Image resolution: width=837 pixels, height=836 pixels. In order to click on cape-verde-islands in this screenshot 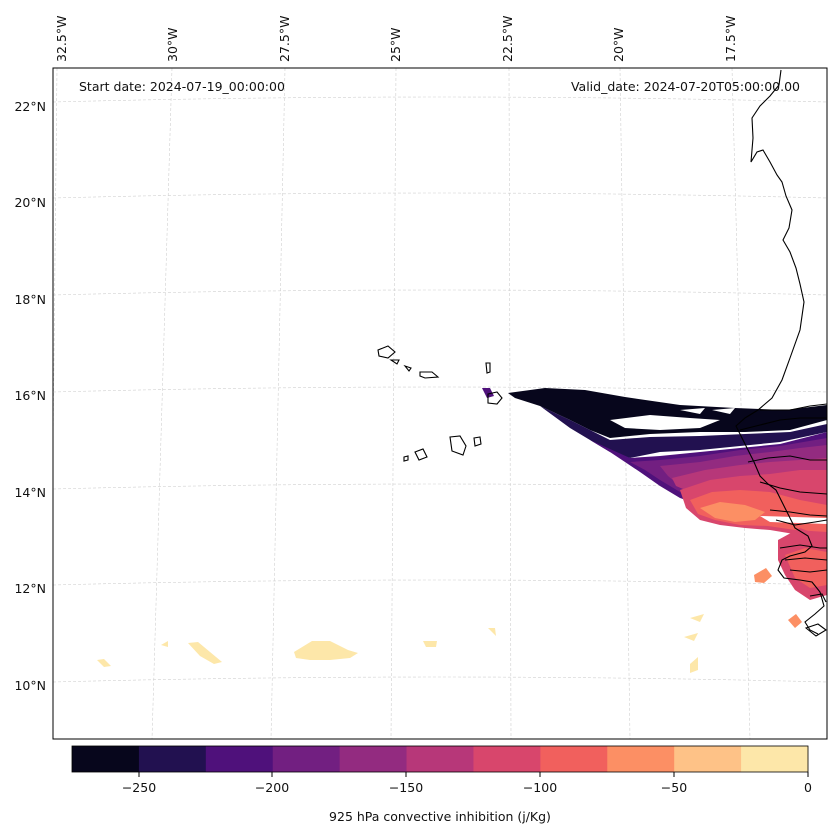, I will do `click(440, 403)`.